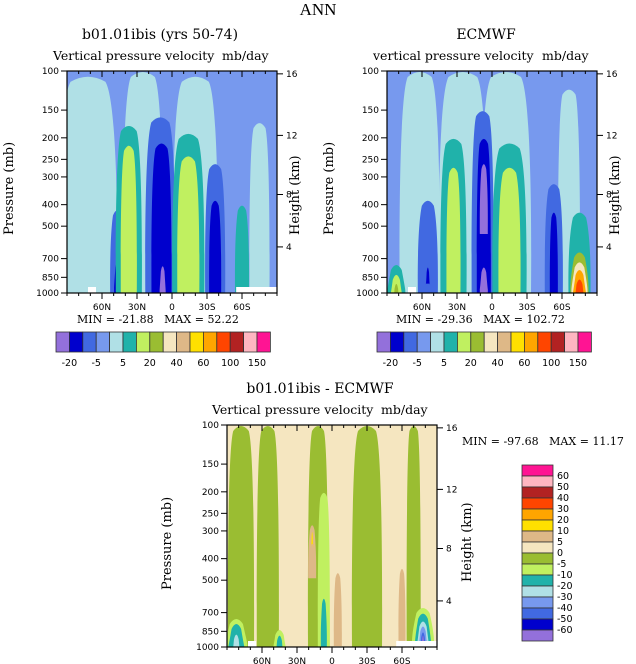  What do you see at coordinates (203, 363) in the screenshot?
I see `colorbar-label: 60` at bounding box center [203, 363].